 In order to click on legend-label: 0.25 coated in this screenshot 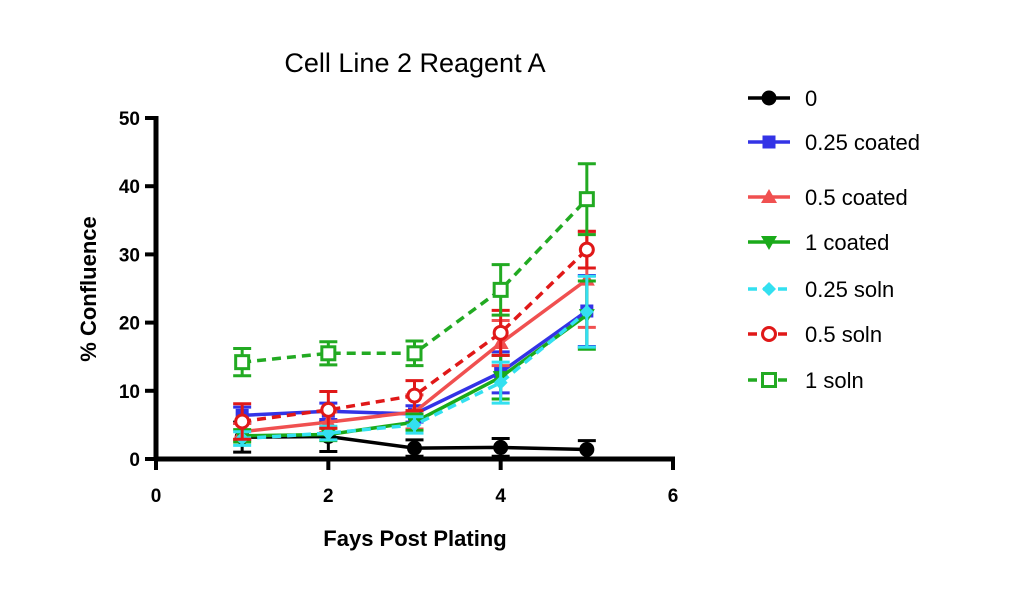, I will do `click(862, 142)`.